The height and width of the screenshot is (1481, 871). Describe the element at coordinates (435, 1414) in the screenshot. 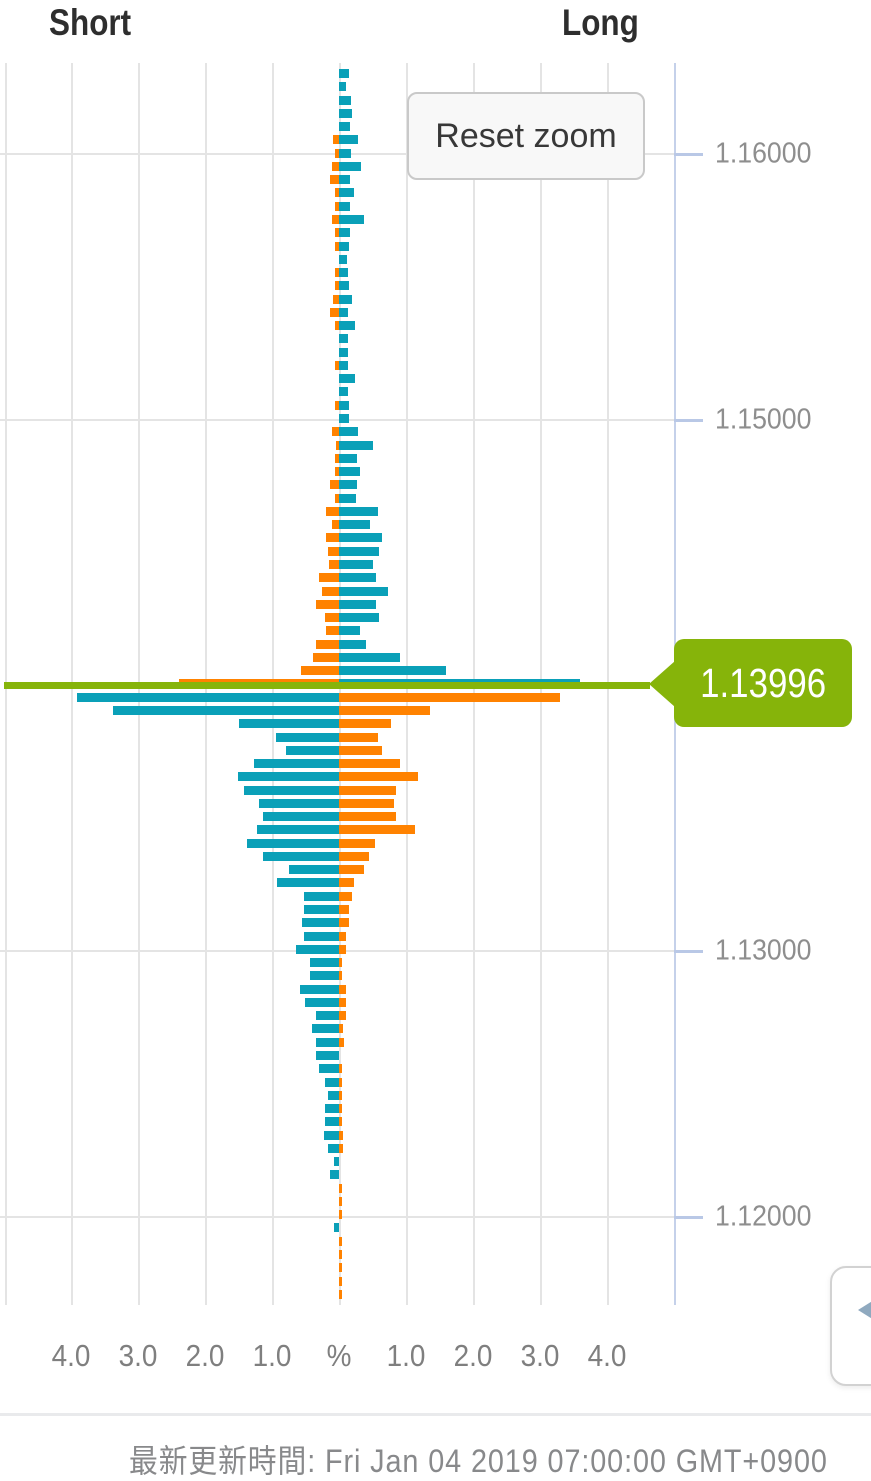

I see `footer-divider` at that location.